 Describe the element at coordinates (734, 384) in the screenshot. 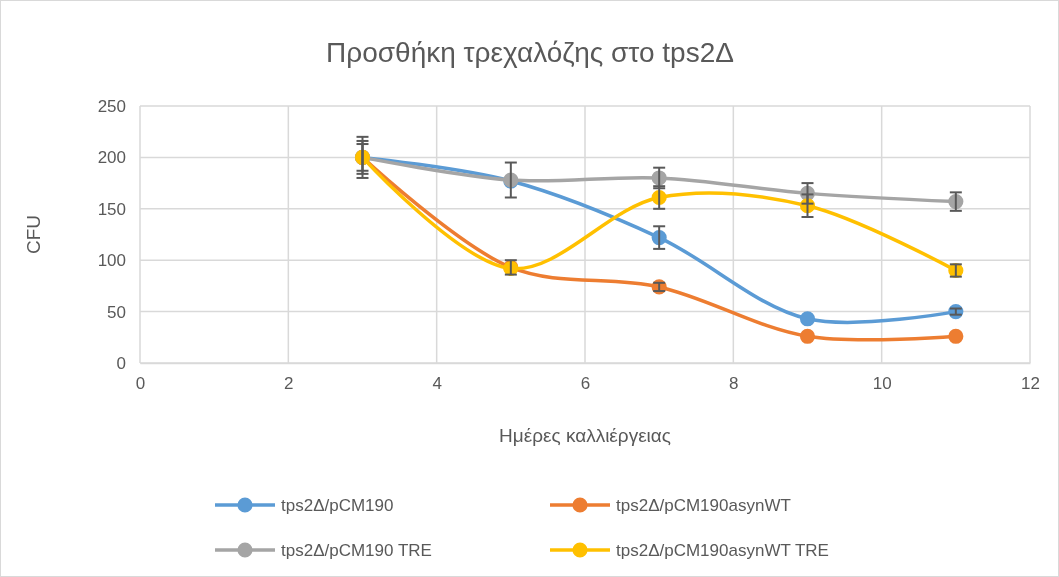

I see `x-tick-label: 8` at that location.